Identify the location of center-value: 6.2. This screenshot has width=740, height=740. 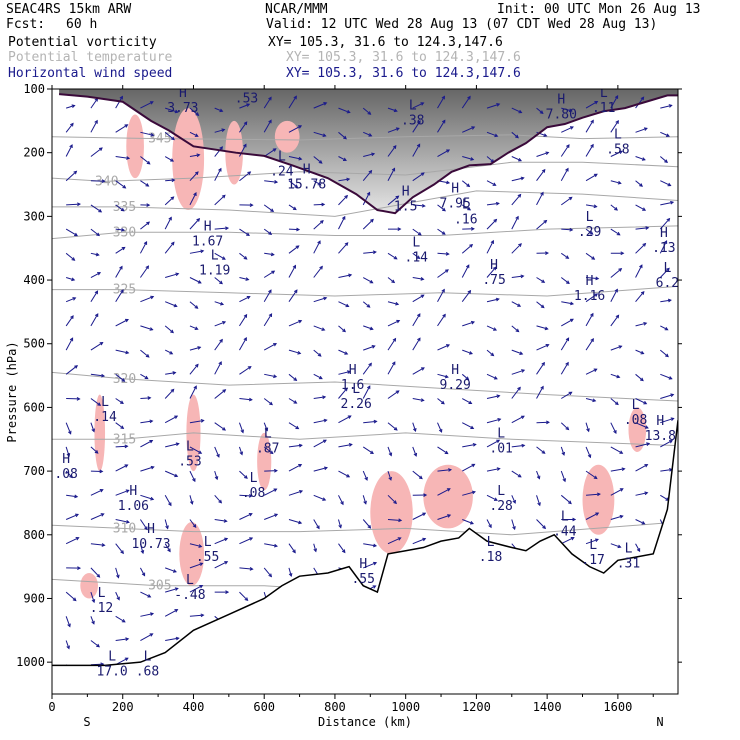
(667, 283).